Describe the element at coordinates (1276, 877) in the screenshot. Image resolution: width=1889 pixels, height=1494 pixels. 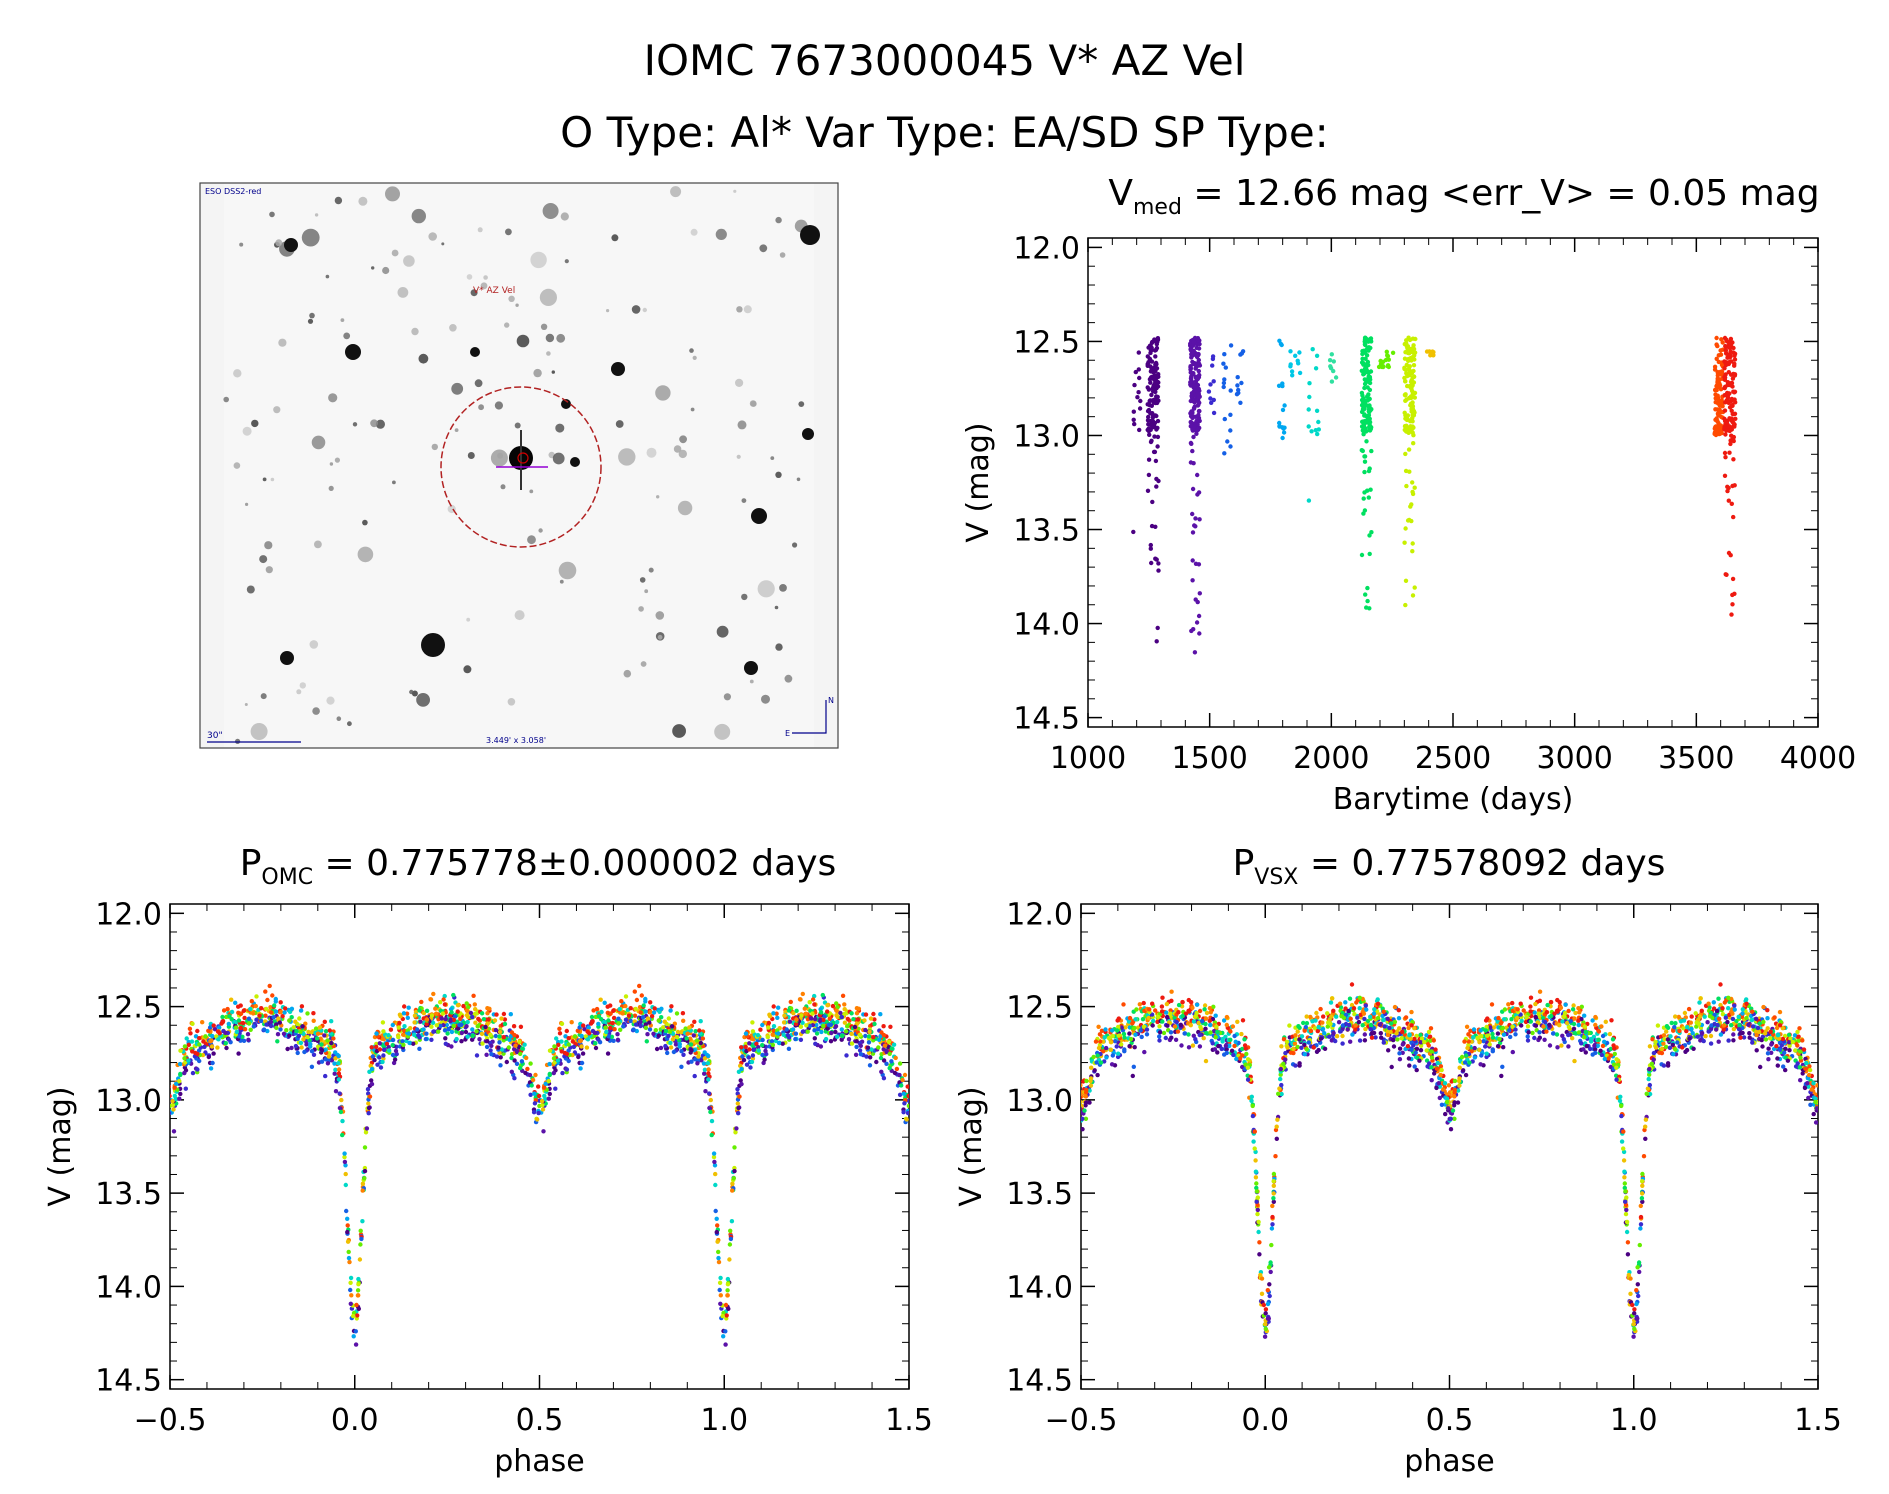
I see `chart-title-subscript: VSX` at that location.